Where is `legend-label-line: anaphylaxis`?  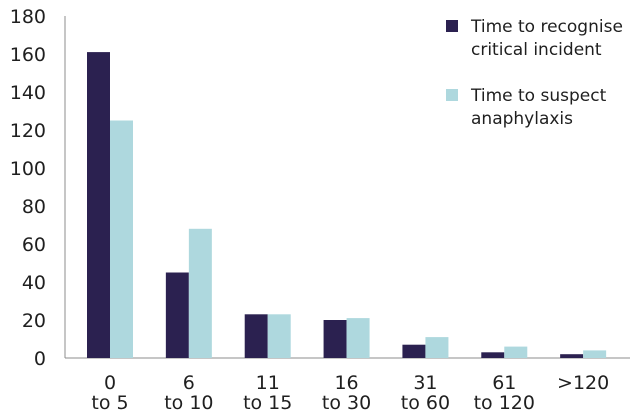 legend-label-line: anaphylaxis is located at coordinates (522, 119).